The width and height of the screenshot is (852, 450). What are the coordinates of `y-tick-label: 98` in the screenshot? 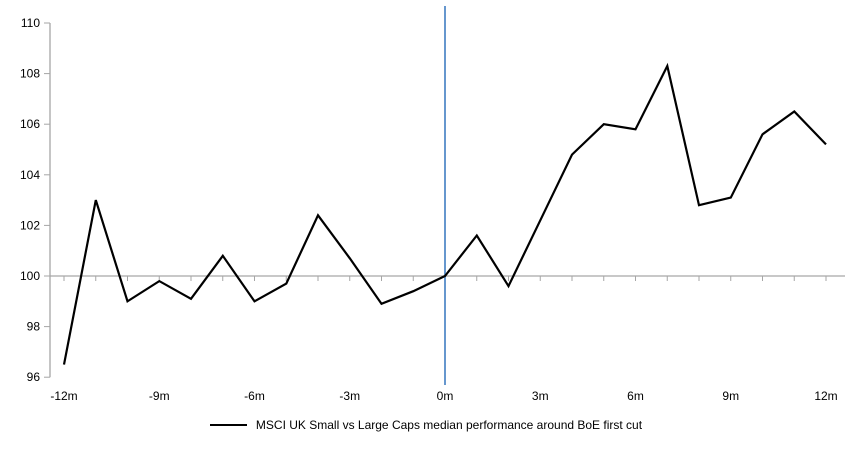 It's located at (34, 327).